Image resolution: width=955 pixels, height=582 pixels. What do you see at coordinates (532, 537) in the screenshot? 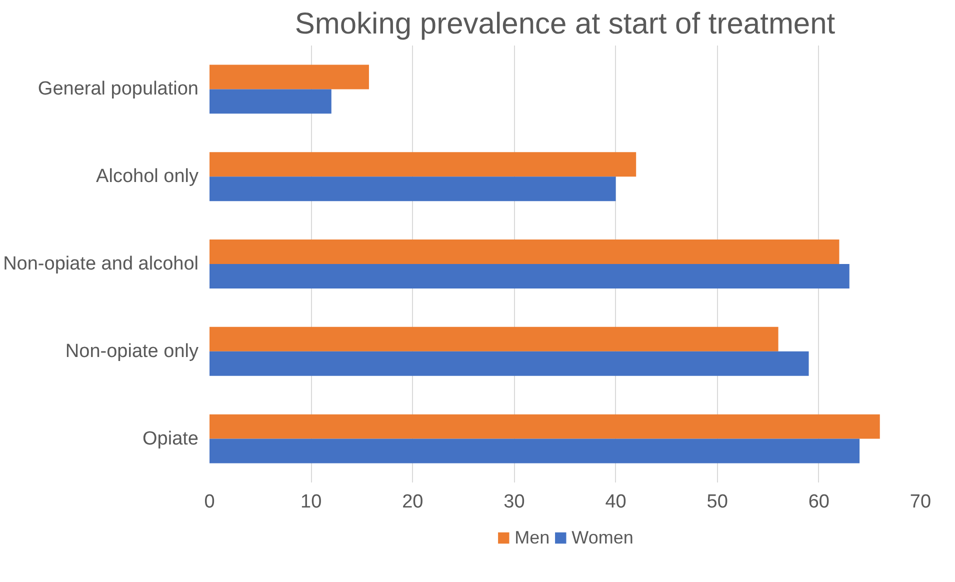
I see `legend-label: Men` at bounding box center [532, 537].